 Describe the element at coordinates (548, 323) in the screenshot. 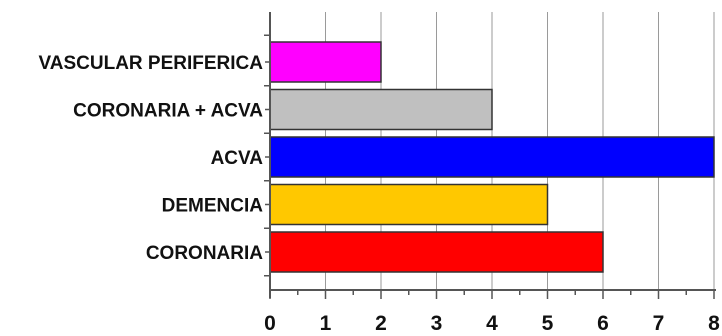

I see `x-tick-label: 5` at that location.